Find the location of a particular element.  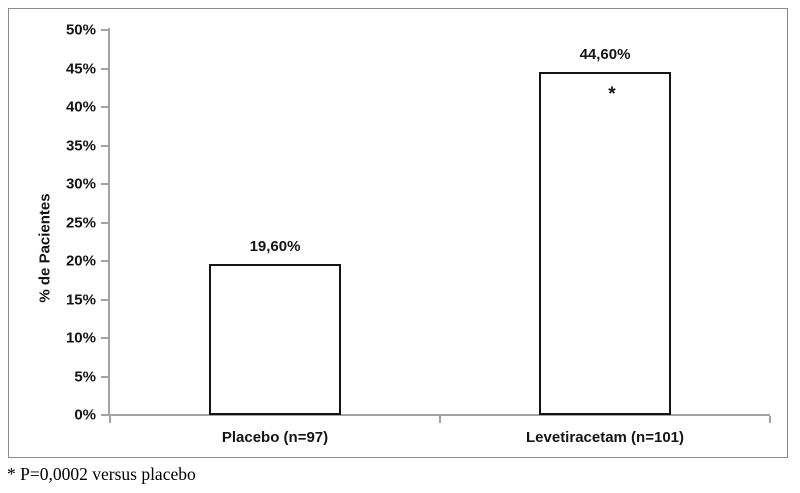

y-axis-line is located at coordinates (109, 222).